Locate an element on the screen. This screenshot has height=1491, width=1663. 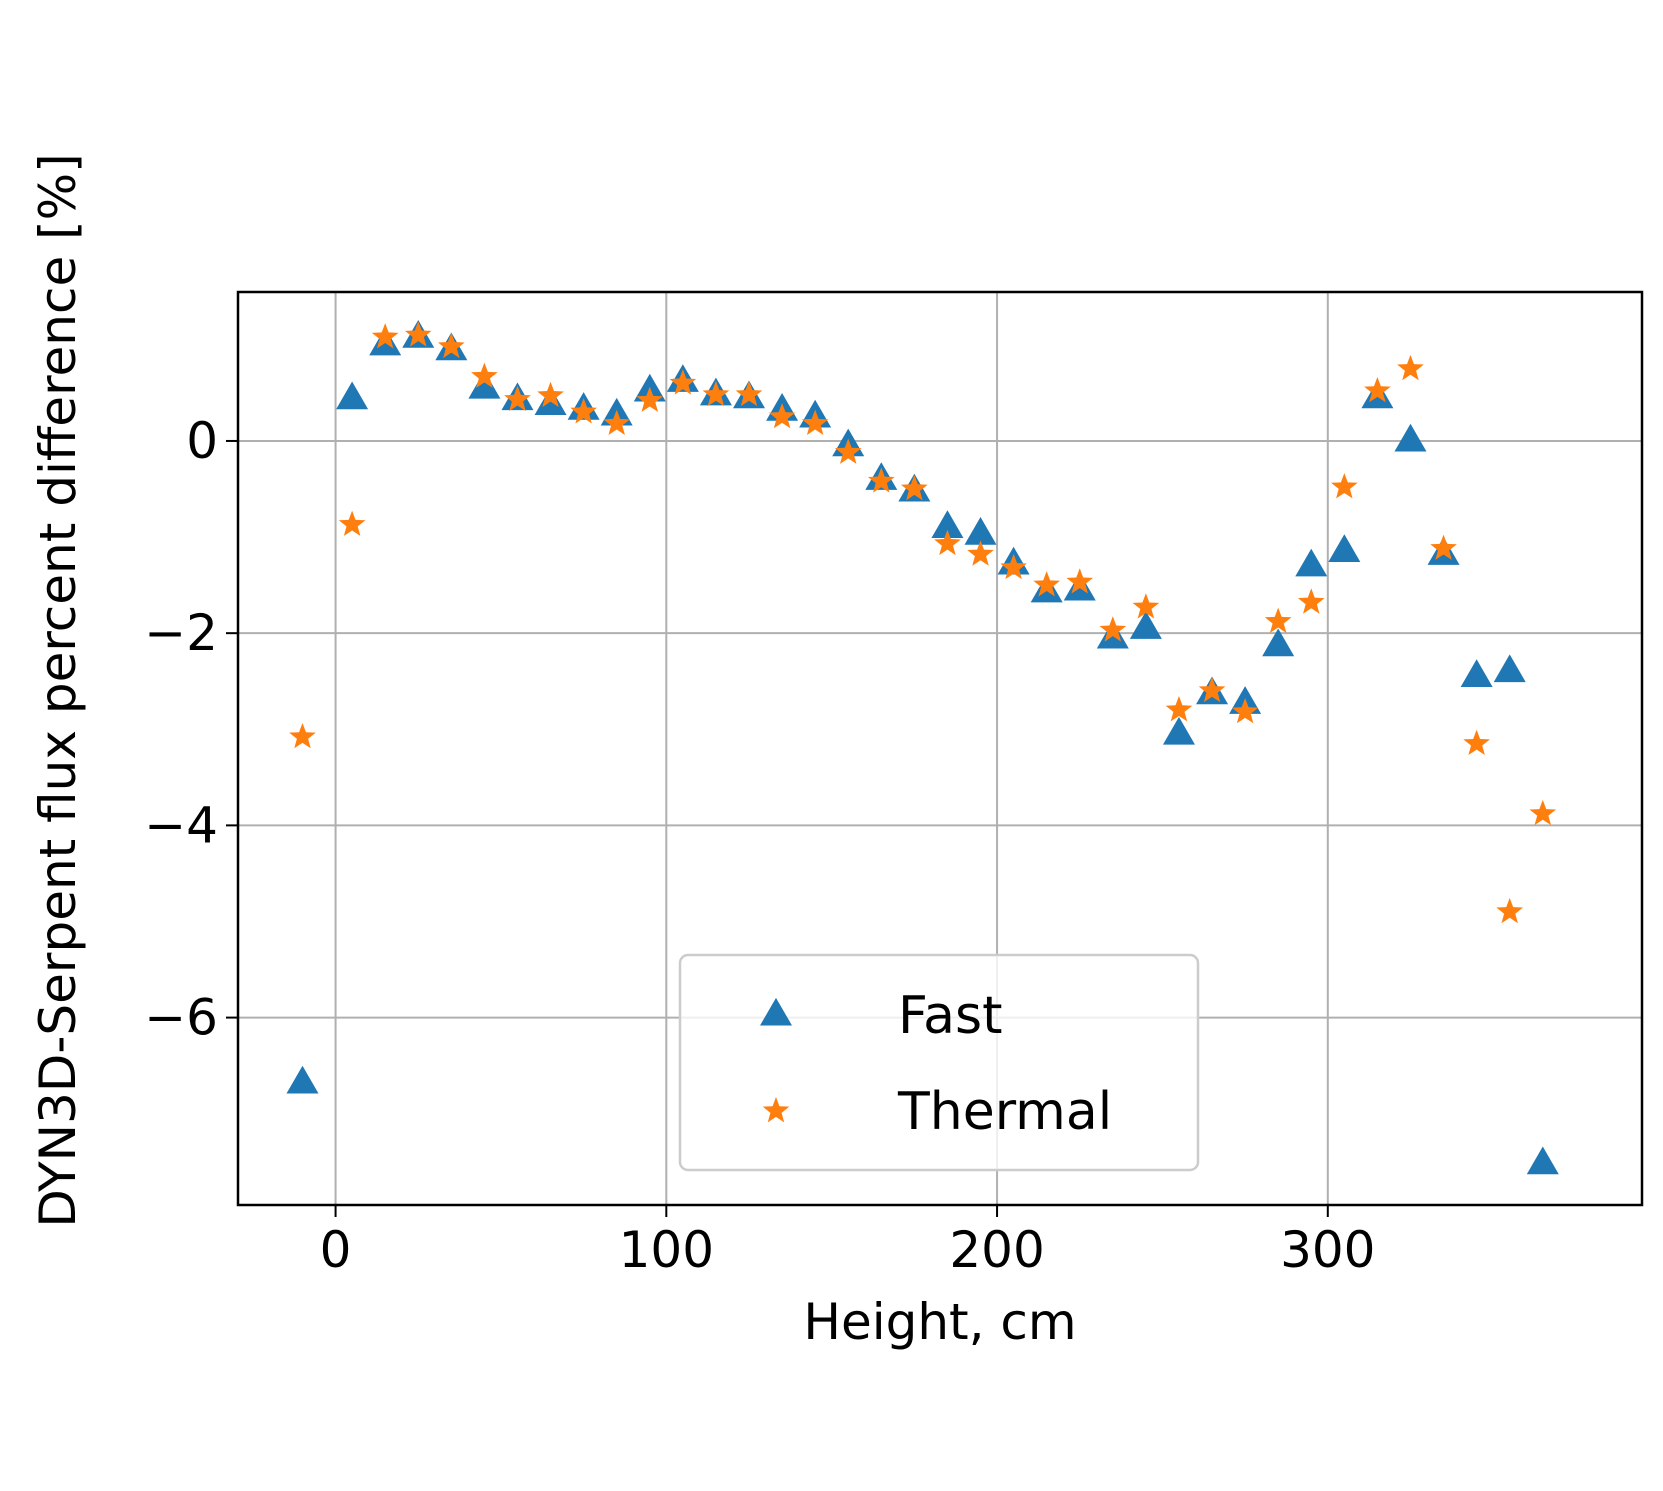
x-tick-label: 0 is located at coordinates (336, 1250).